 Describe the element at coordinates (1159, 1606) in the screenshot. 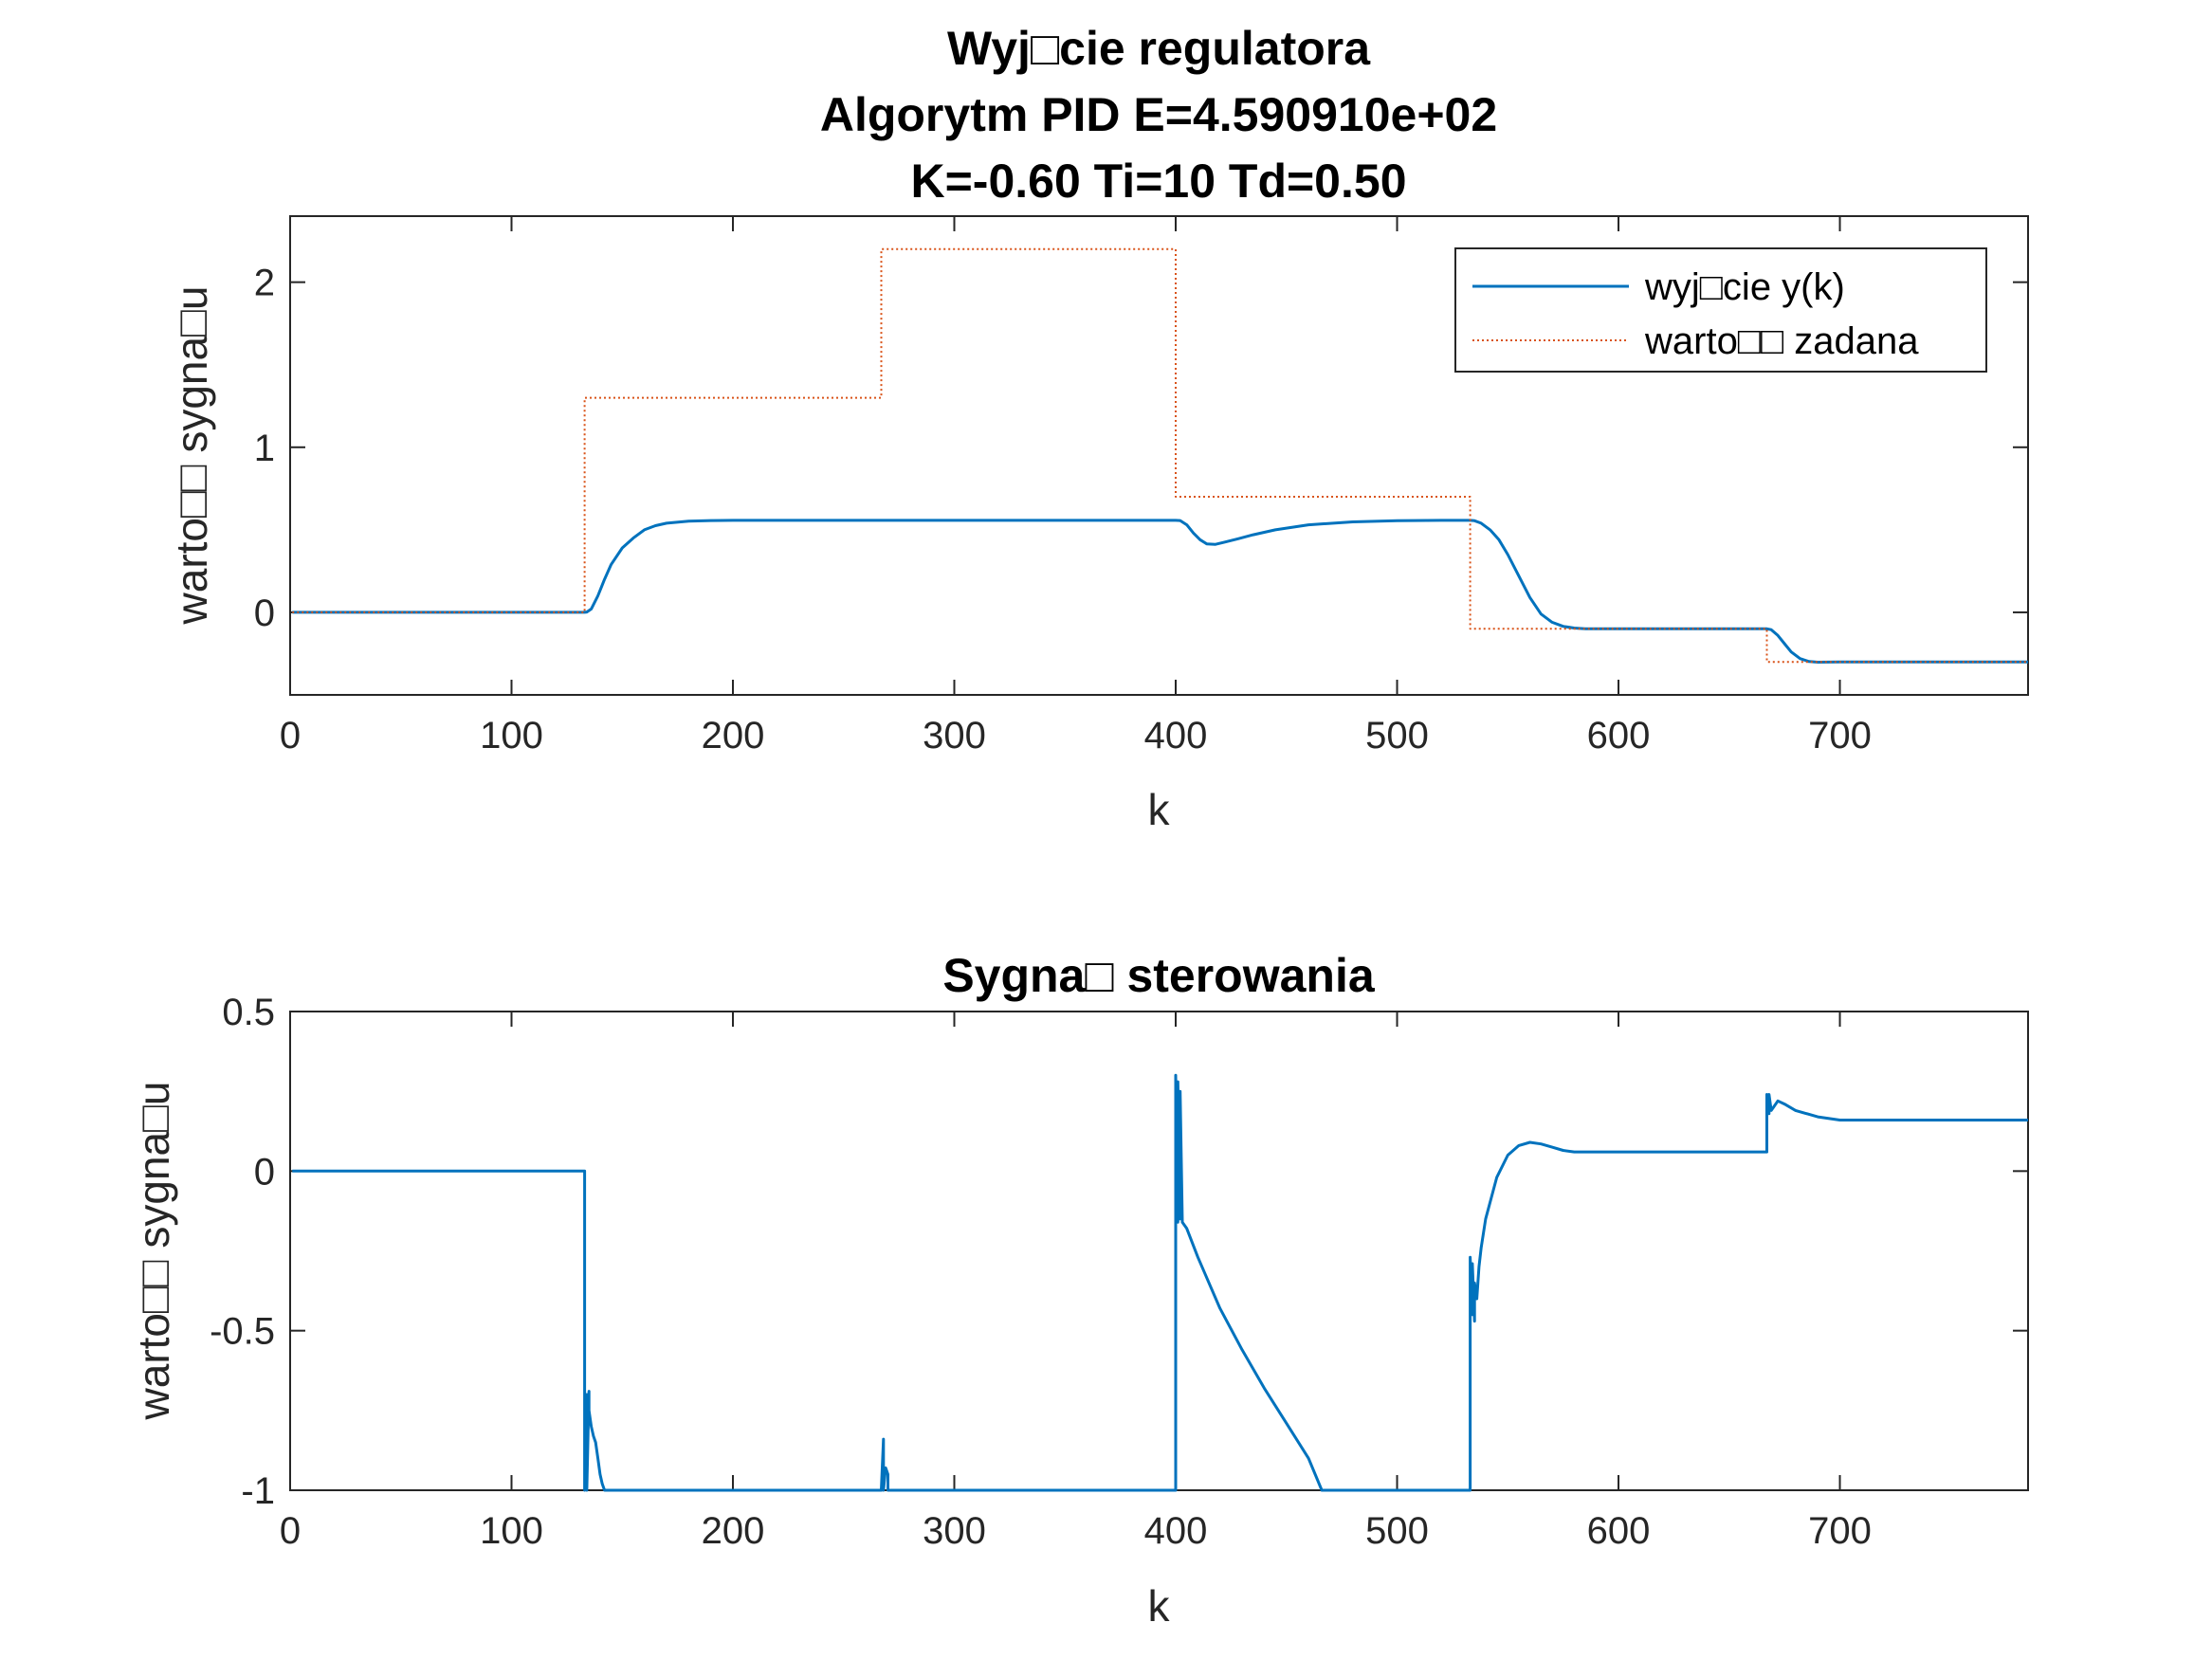

I see `control-x-axis-label: k` at that location.